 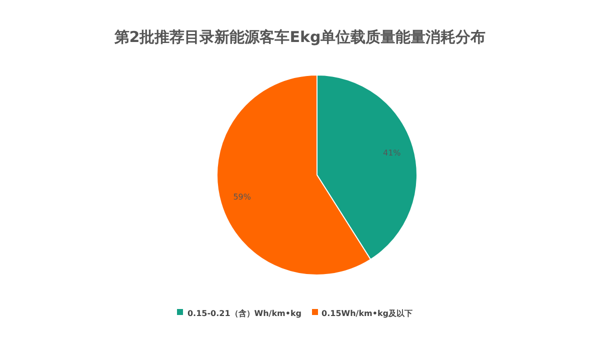 What do you see at coordinates (367, 313) in the screenshot?
I see `legend-label: 0.15Wh/km•kg及以下` at bounding box center [367, 313].